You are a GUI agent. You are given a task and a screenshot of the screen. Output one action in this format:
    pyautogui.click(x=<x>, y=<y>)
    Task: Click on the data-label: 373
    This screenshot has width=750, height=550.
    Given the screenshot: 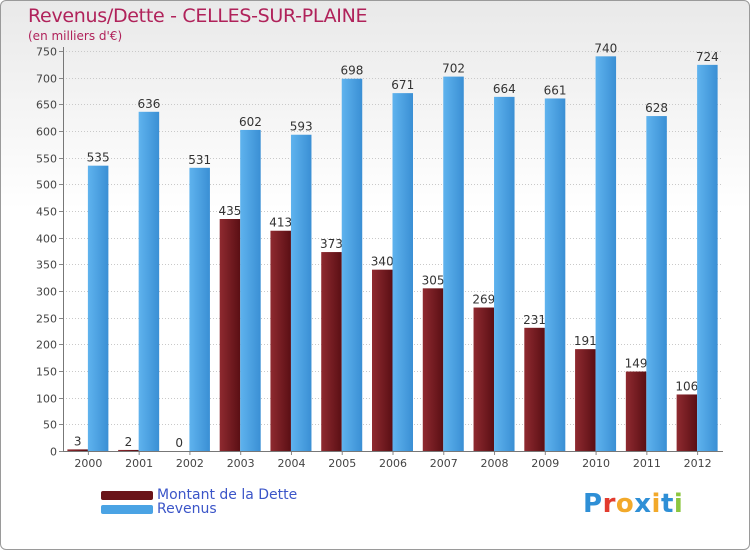 What is the action you would take?
    pyautogui.click(x=331, y=244)
    